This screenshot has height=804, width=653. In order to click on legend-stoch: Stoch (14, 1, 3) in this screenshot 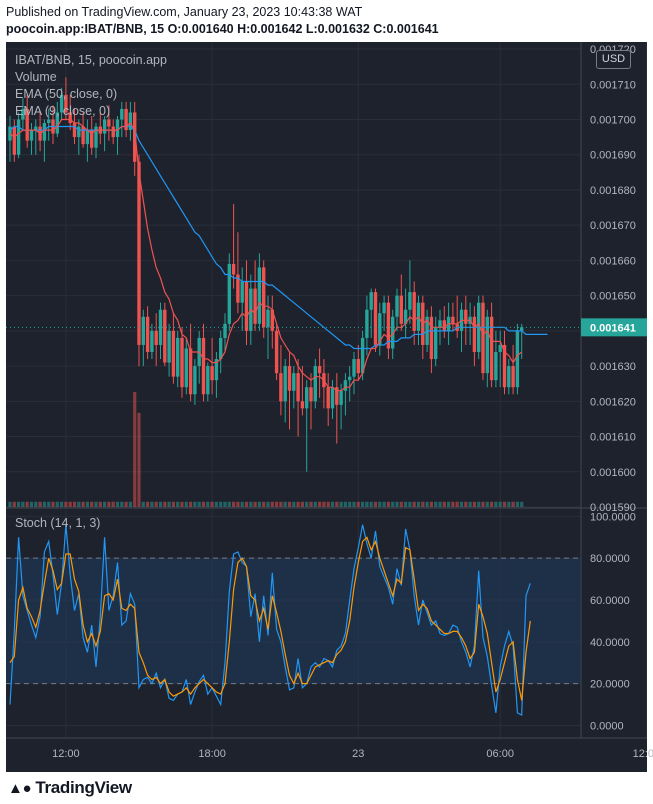, I will do `click(58, 523)`.